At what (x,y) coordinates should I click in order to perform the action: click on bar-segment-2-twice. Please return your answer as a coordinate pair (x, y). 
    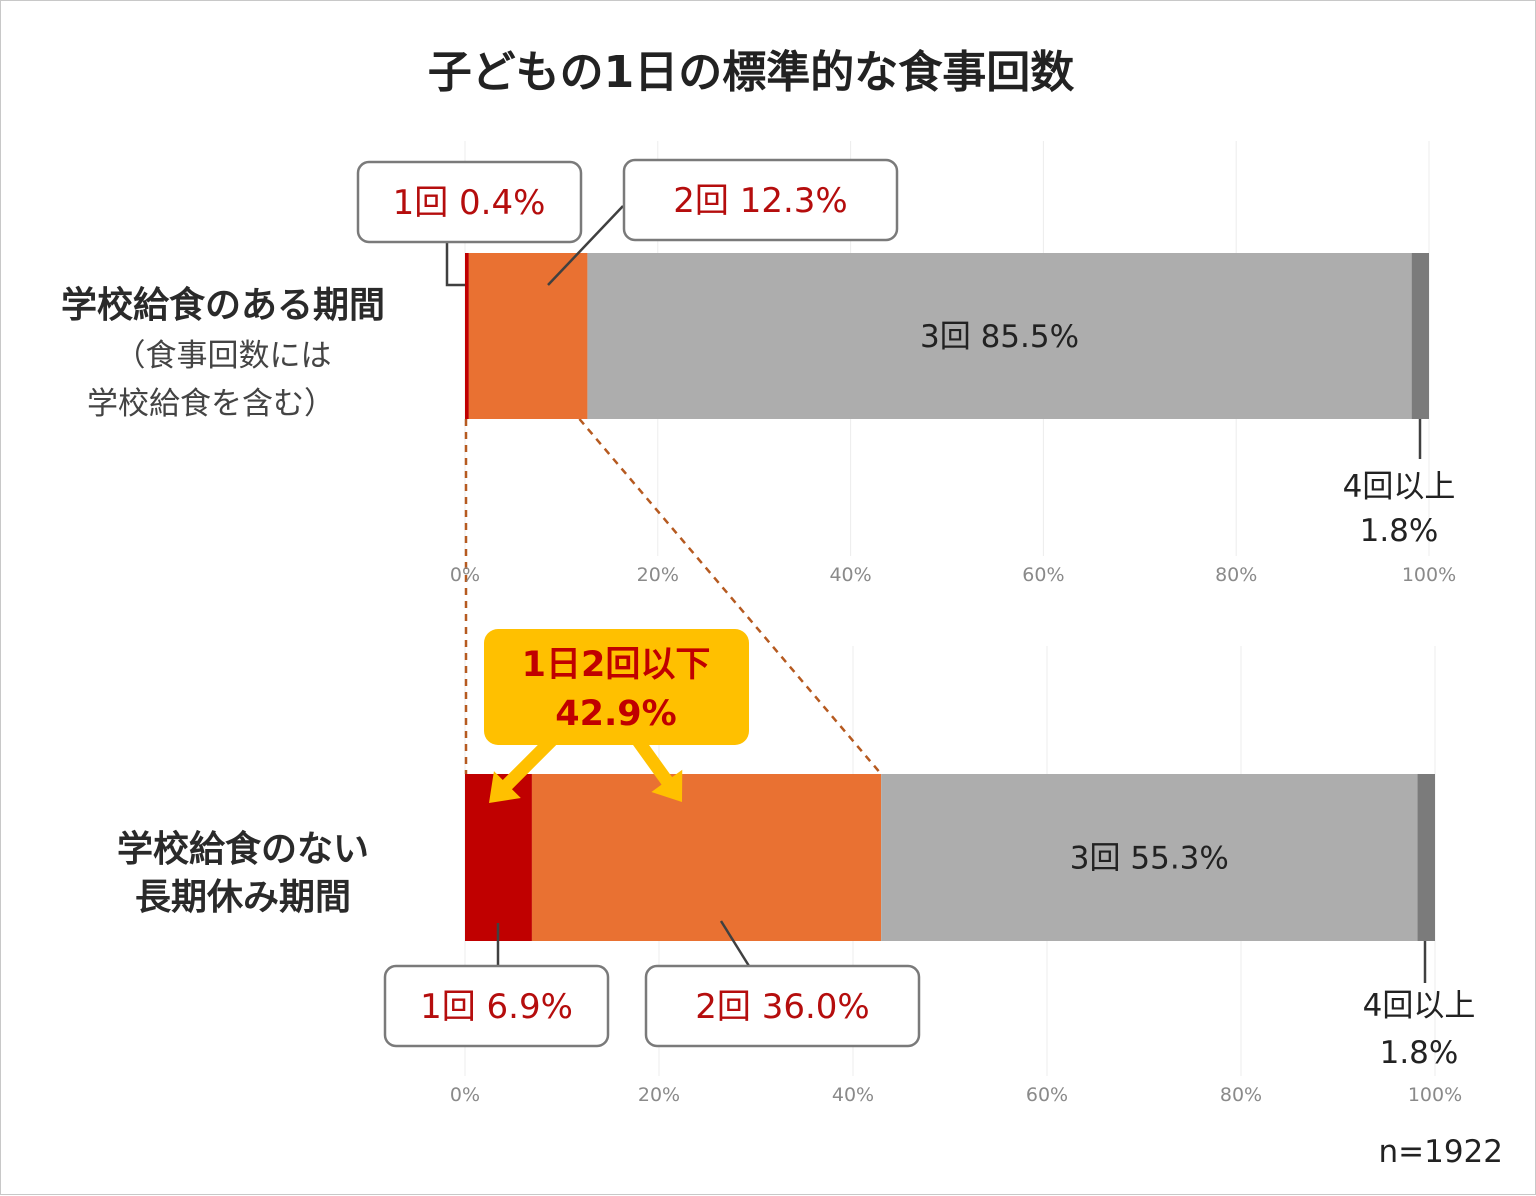
    Looking at the image, I should click on (706, 857).